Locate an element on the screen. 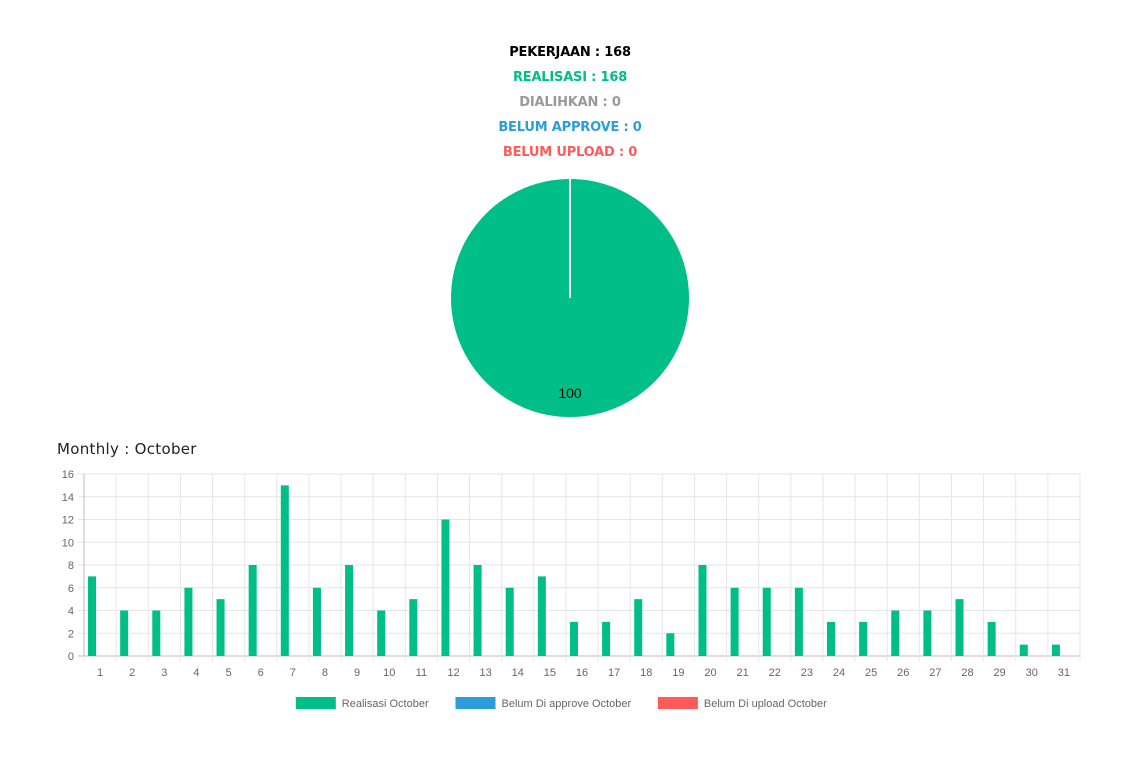 The height and width of the screenshot is (766, 1140). x-tick-label: 8 is located at coordinates (325, 673).